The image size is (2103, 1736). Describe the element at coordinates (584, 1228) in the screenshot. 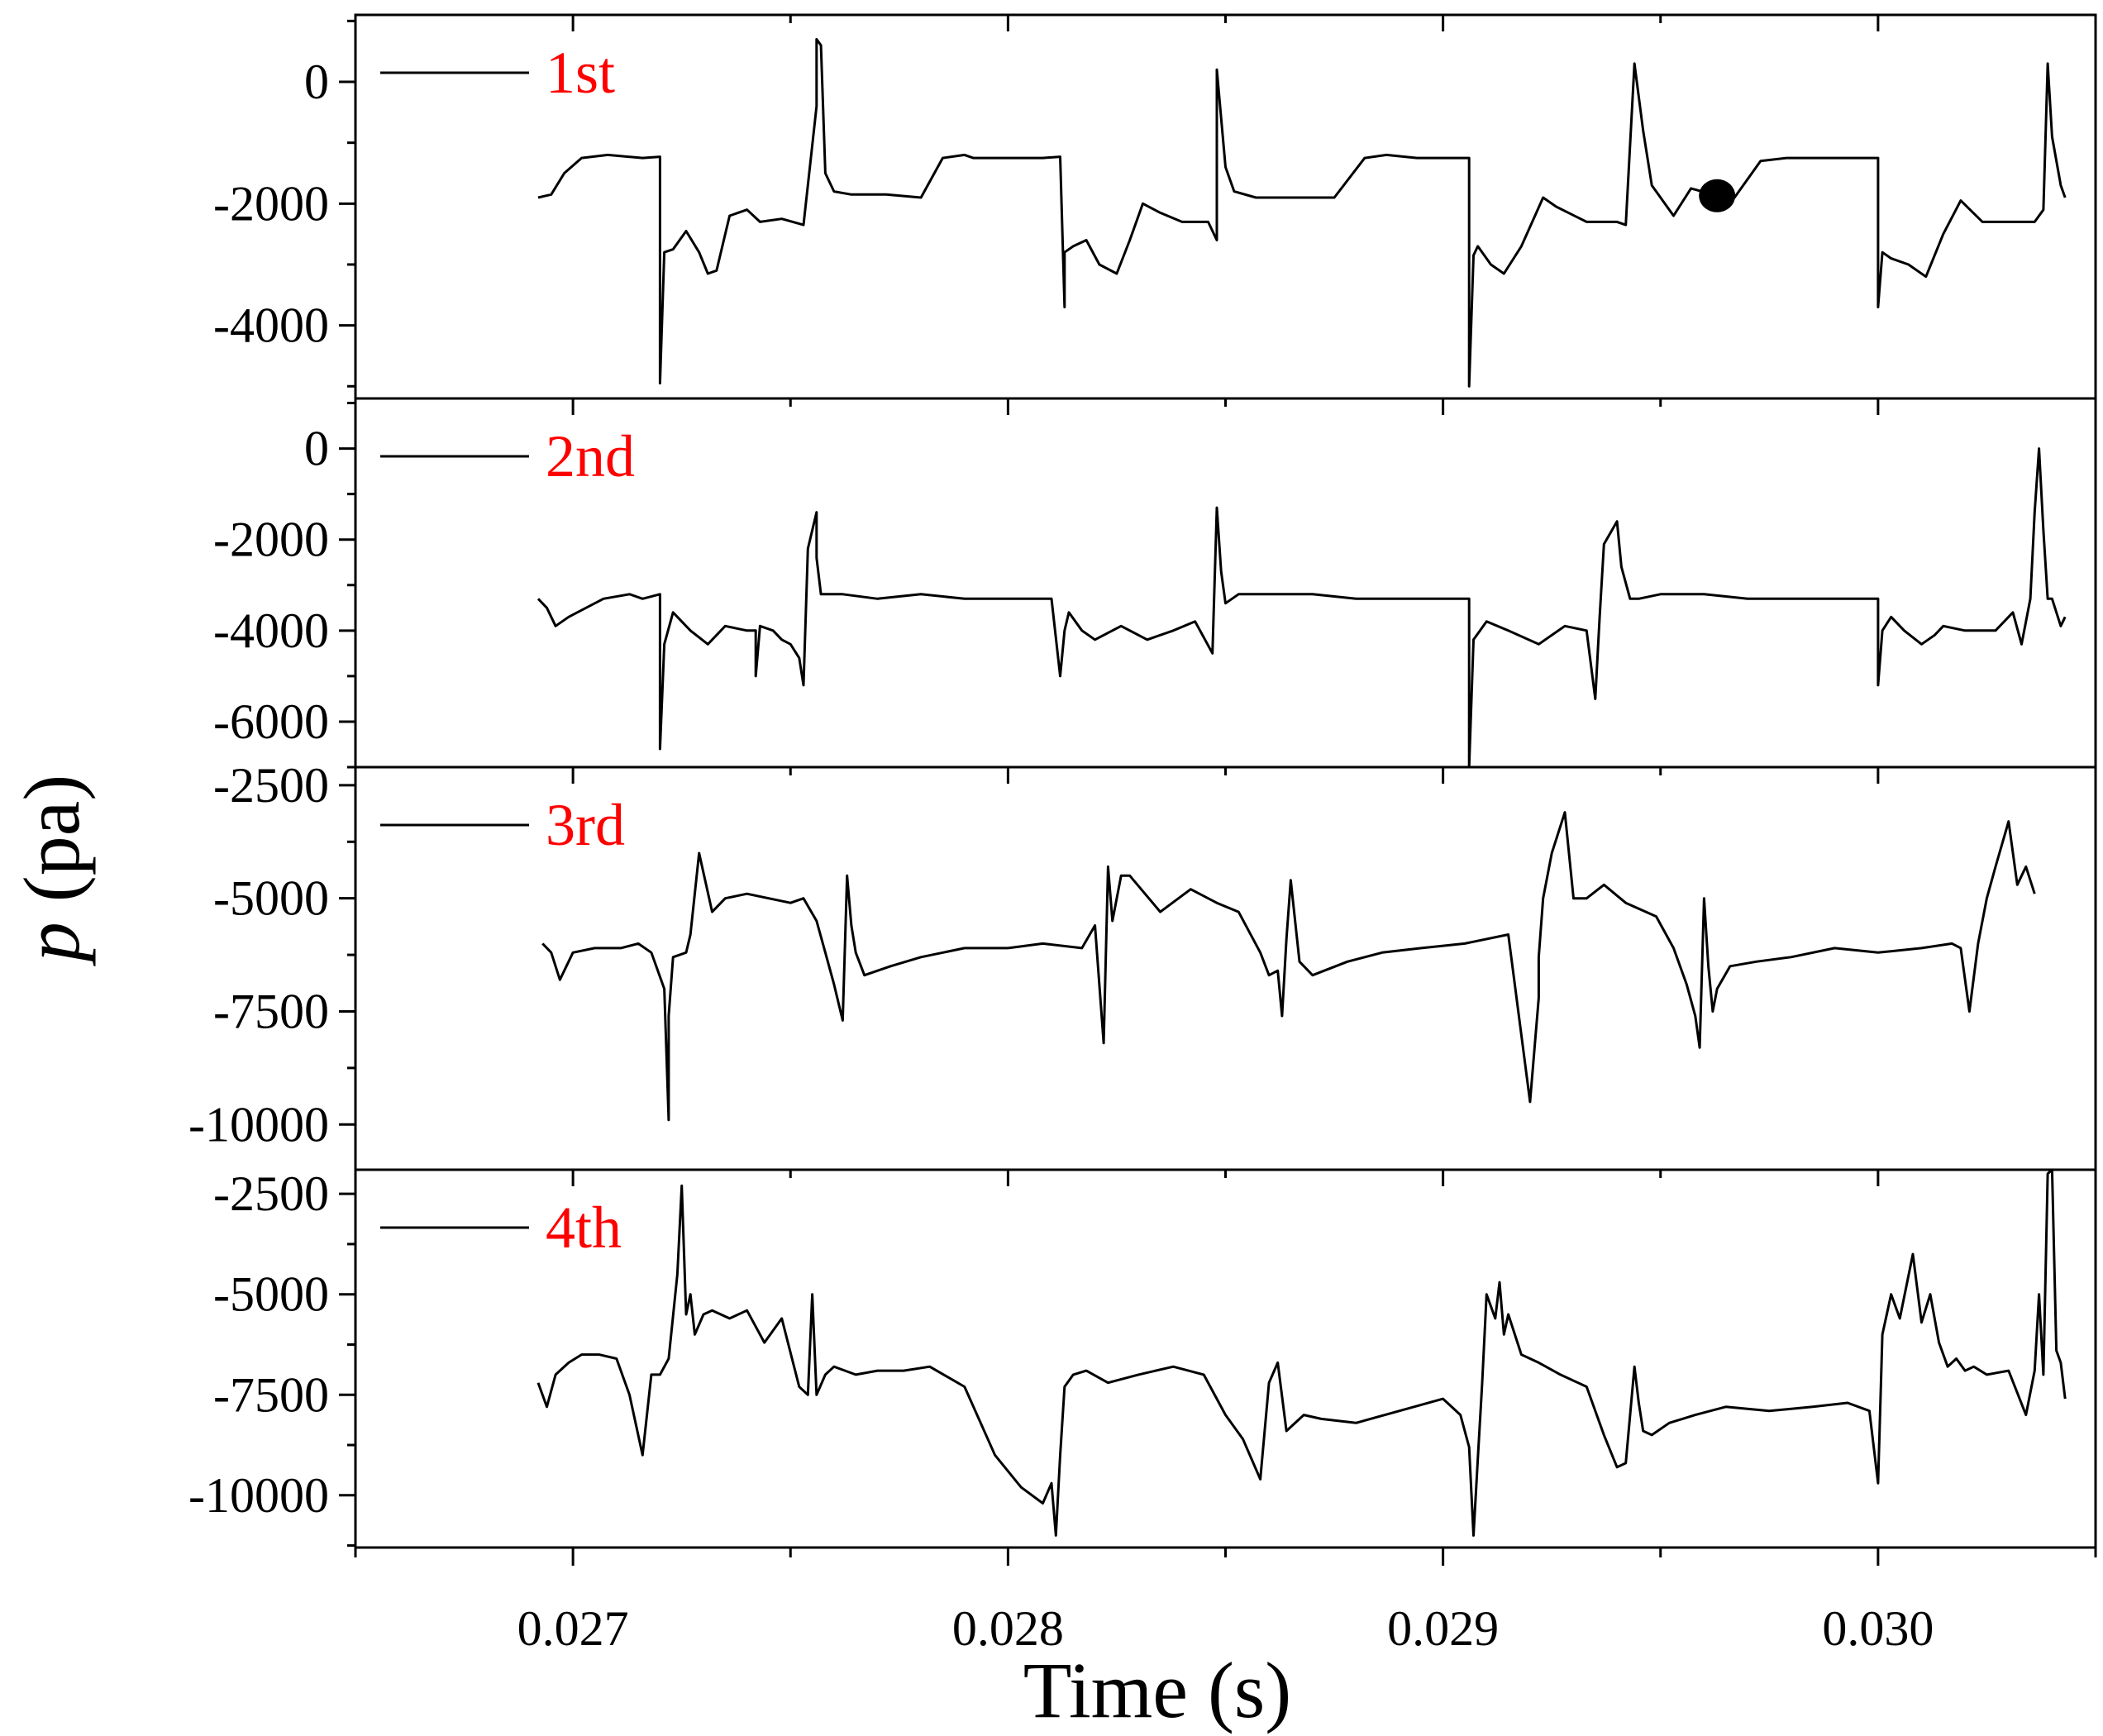

I see `legend-label: 4th` at that location.